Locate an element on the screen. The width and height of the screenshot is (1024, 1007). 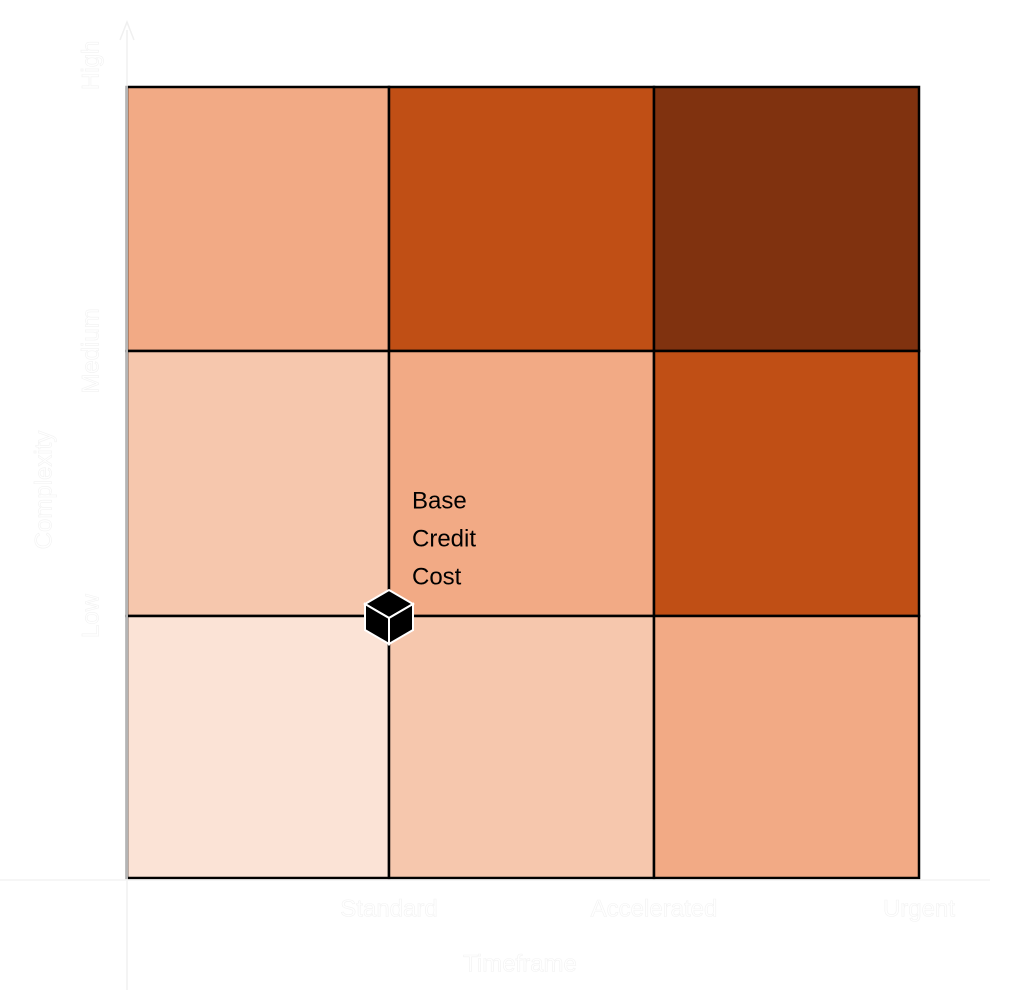
annotation-line: Base is located at coordinates (439, 500).